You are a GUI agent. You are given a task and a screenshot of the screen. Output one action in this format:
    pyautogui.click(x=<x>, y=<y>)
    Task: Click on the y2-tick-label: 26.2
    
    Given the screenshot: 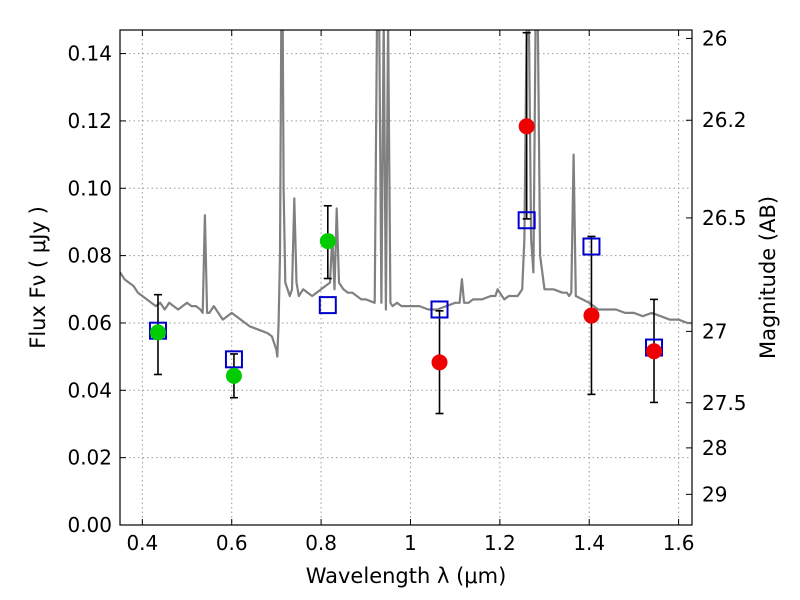 What is the action you would take?
    pyautogui.click(x=724, y=120)
    